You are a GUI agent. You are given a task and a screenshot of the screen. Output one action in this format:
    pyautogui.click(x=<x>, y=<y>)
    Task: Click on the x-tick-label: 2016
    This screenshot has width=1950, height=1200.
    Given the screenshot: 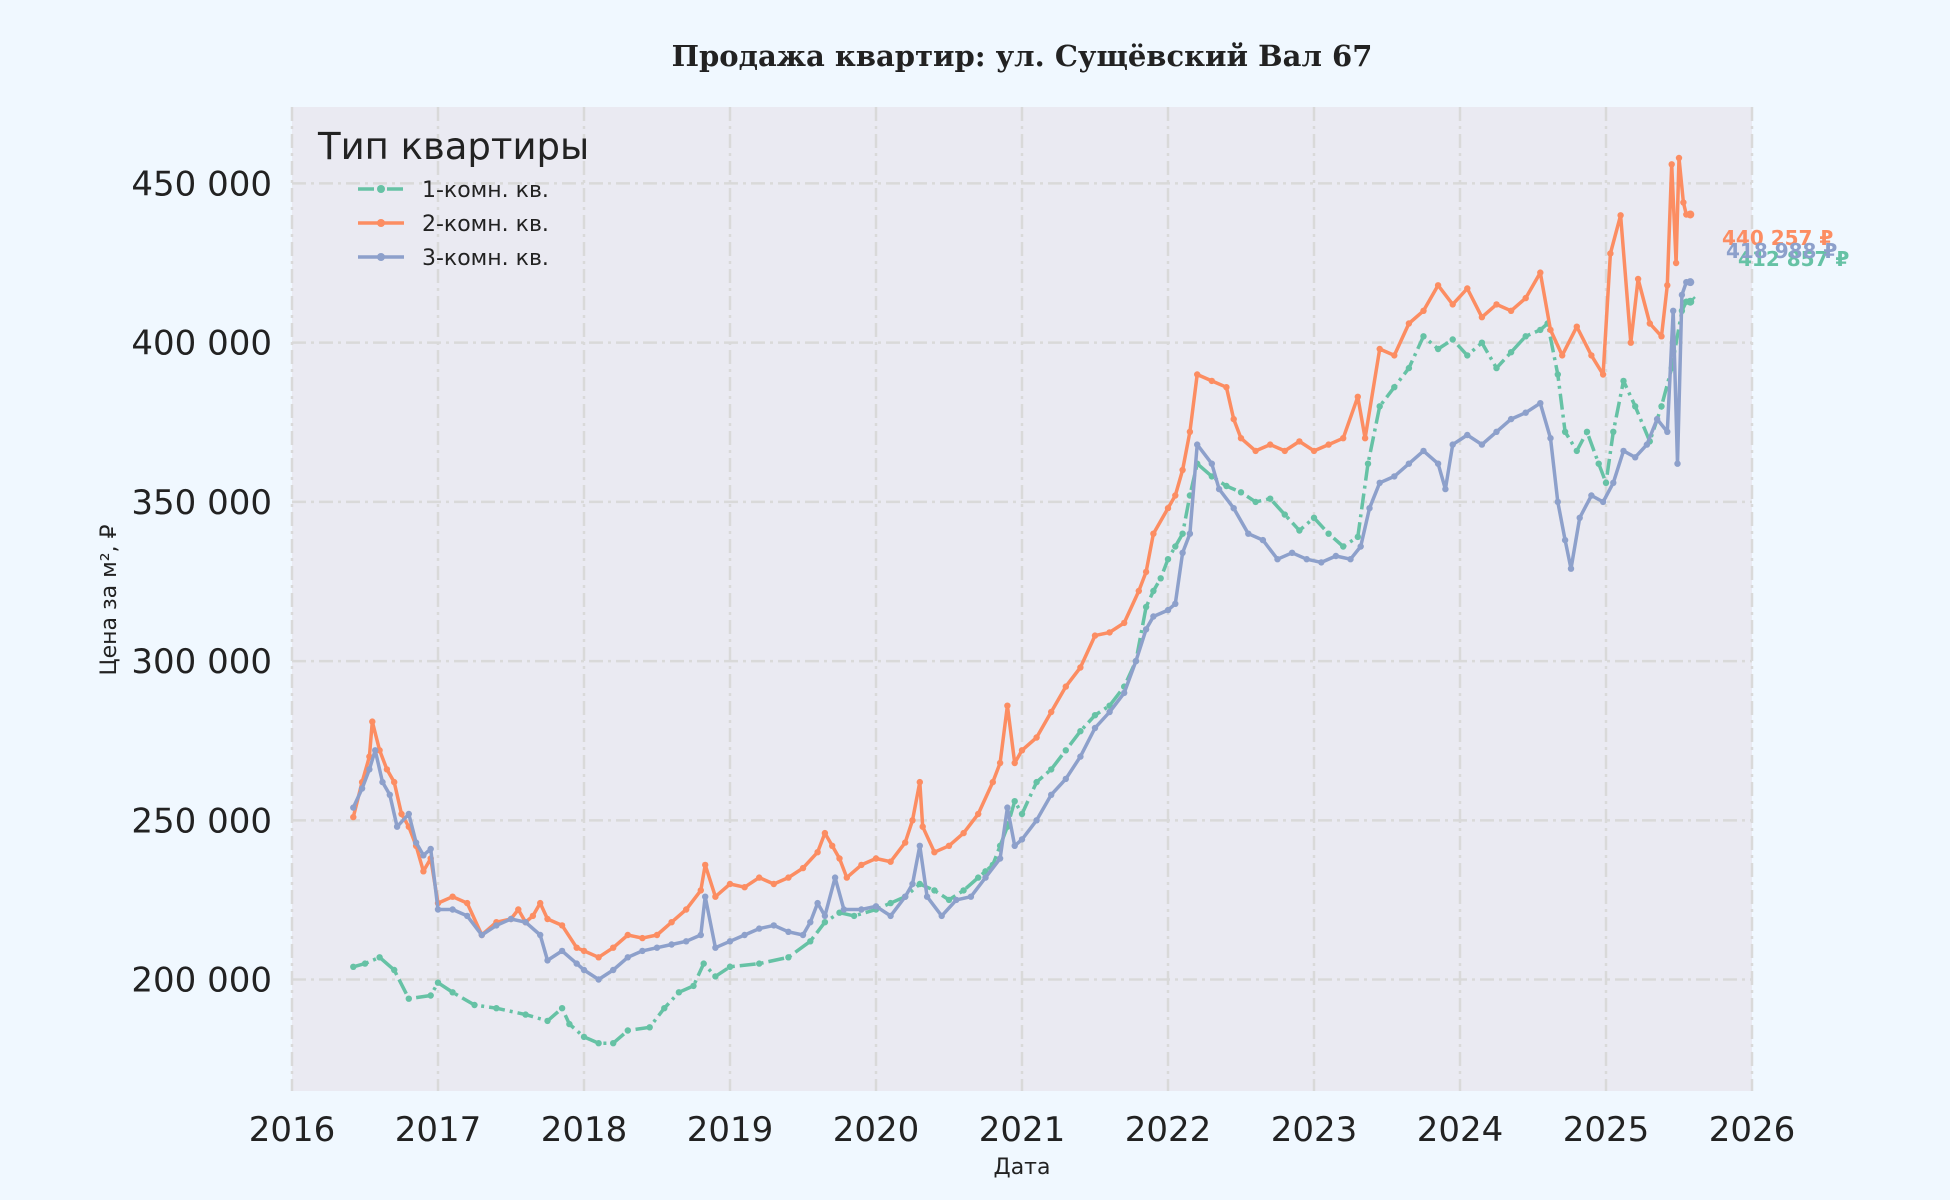 What is the action you would take?
    pyautogui.click(x=292, y=1130)
    